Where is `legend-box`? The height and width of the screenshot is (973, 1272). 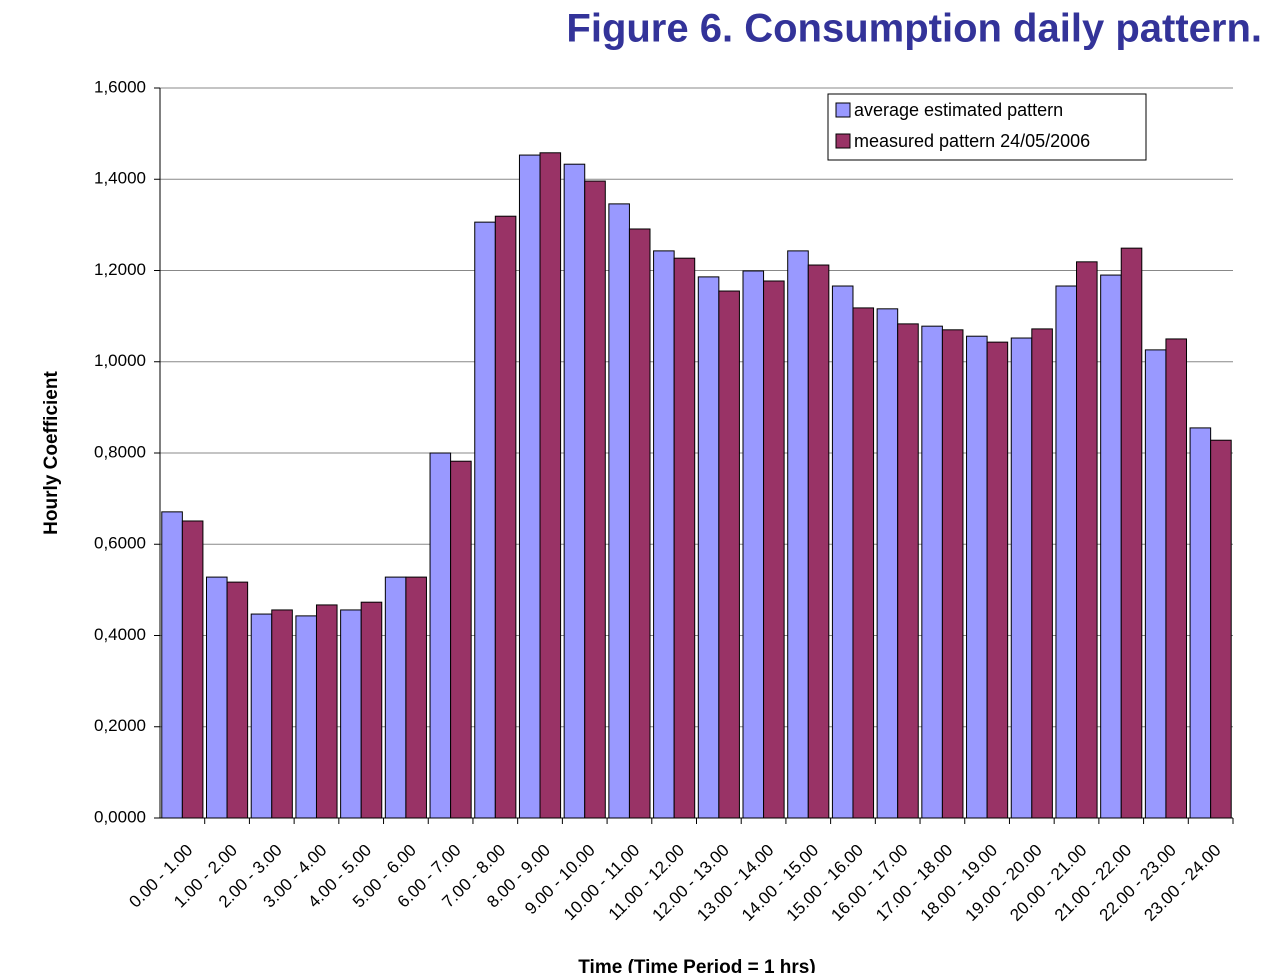 legend-box is located at coordinates (987, 127).